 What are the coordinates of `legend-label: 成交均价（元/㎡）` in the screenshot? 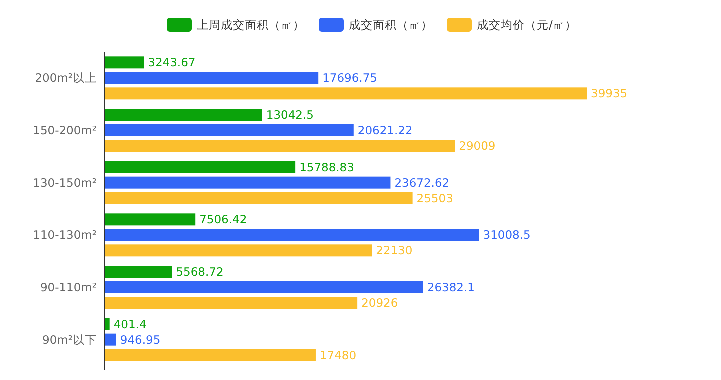 It's located at (527, 25).